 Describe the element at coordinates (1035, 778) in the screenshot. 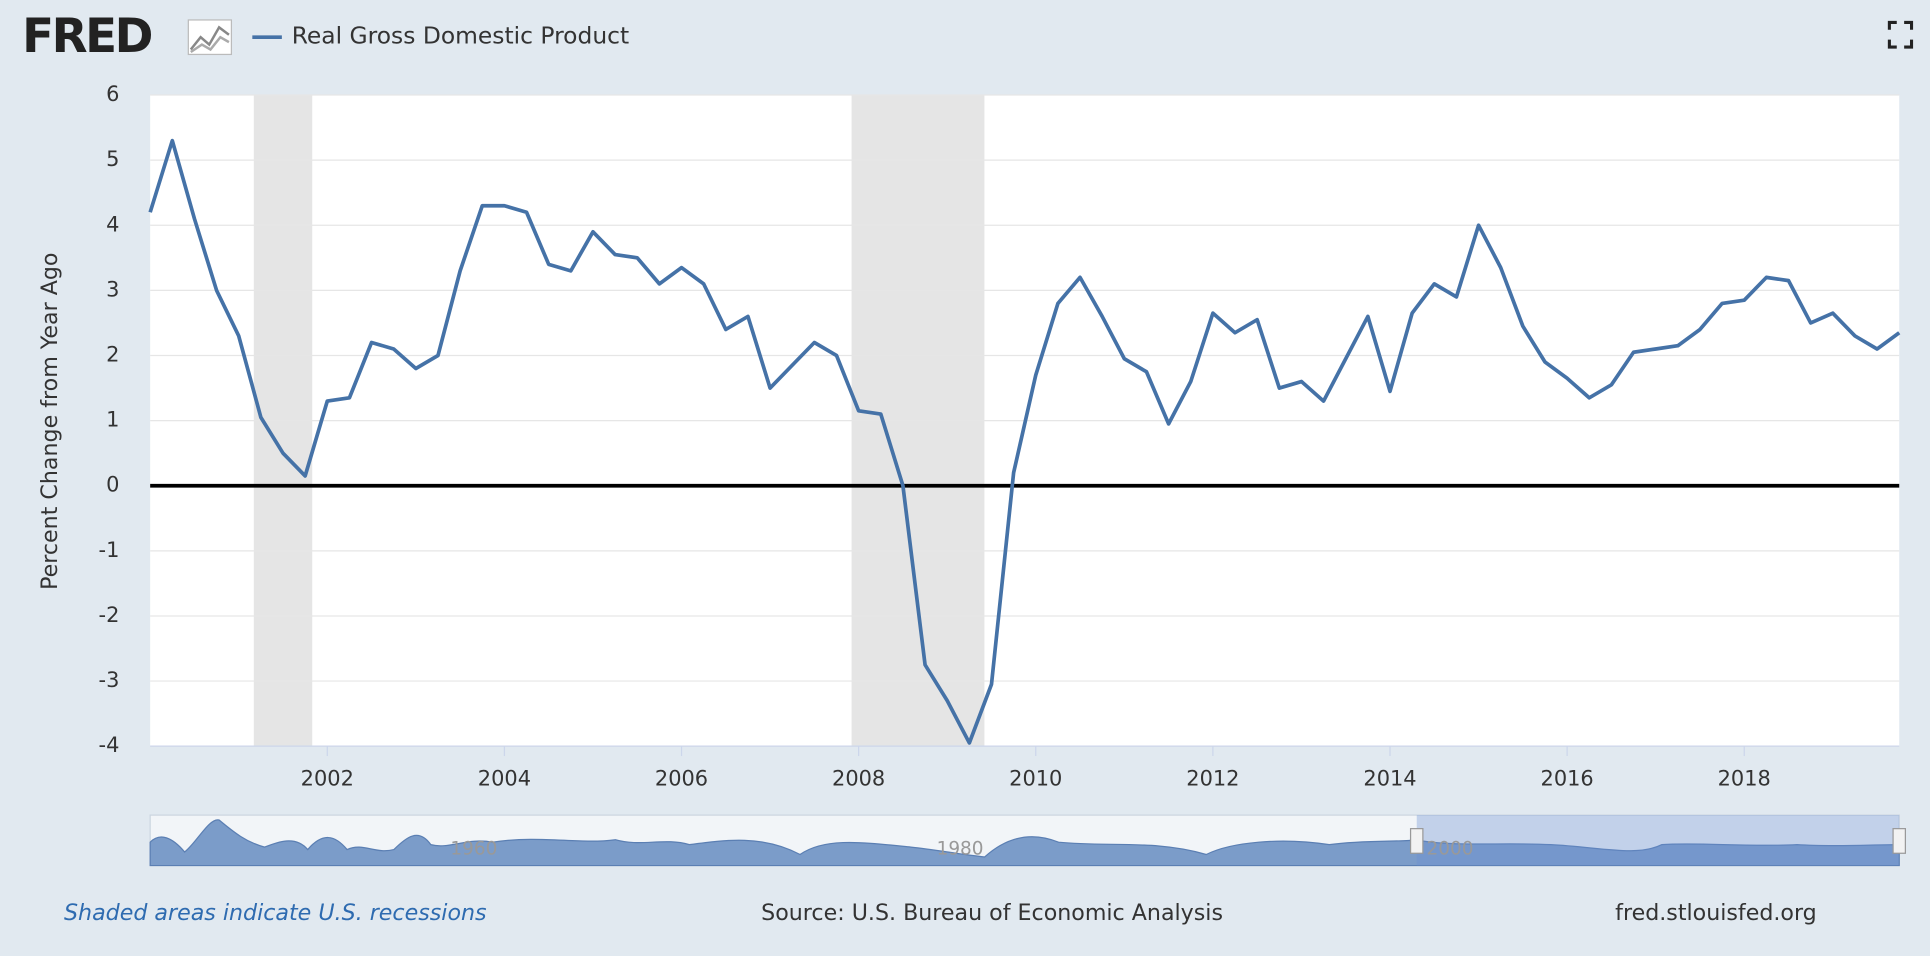

I see `x-tick-label: 2010` at that location.